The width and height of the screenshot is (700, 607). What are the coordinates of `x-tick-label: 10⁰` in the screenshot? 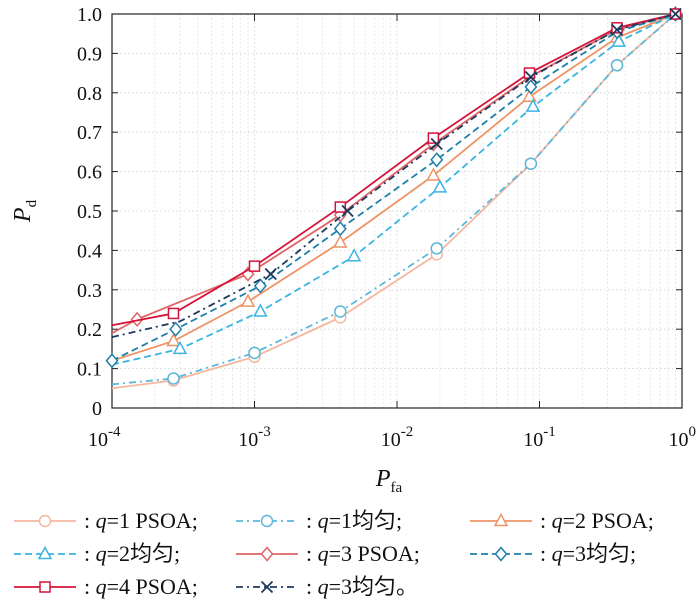 It's located at (683, 437).